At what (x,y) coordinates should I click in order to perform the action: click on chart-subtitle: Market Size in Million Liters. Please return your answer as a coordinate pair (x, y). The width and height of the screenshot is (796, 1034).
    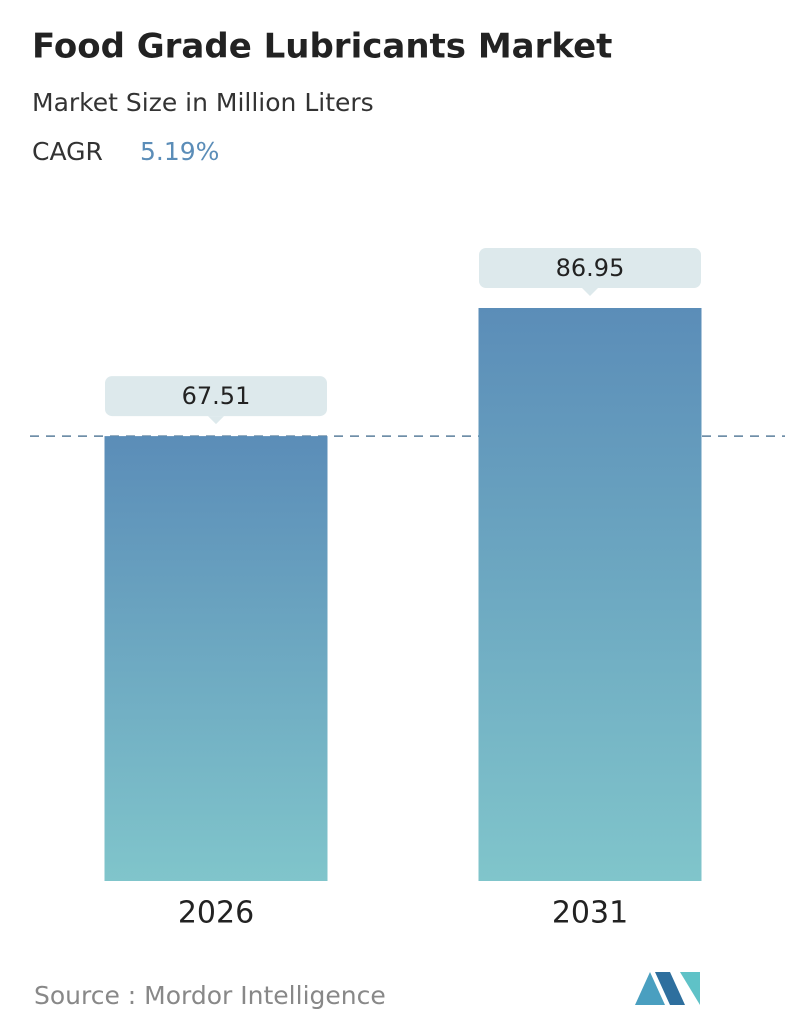
    Looking at the image, I should click on (203, 102).